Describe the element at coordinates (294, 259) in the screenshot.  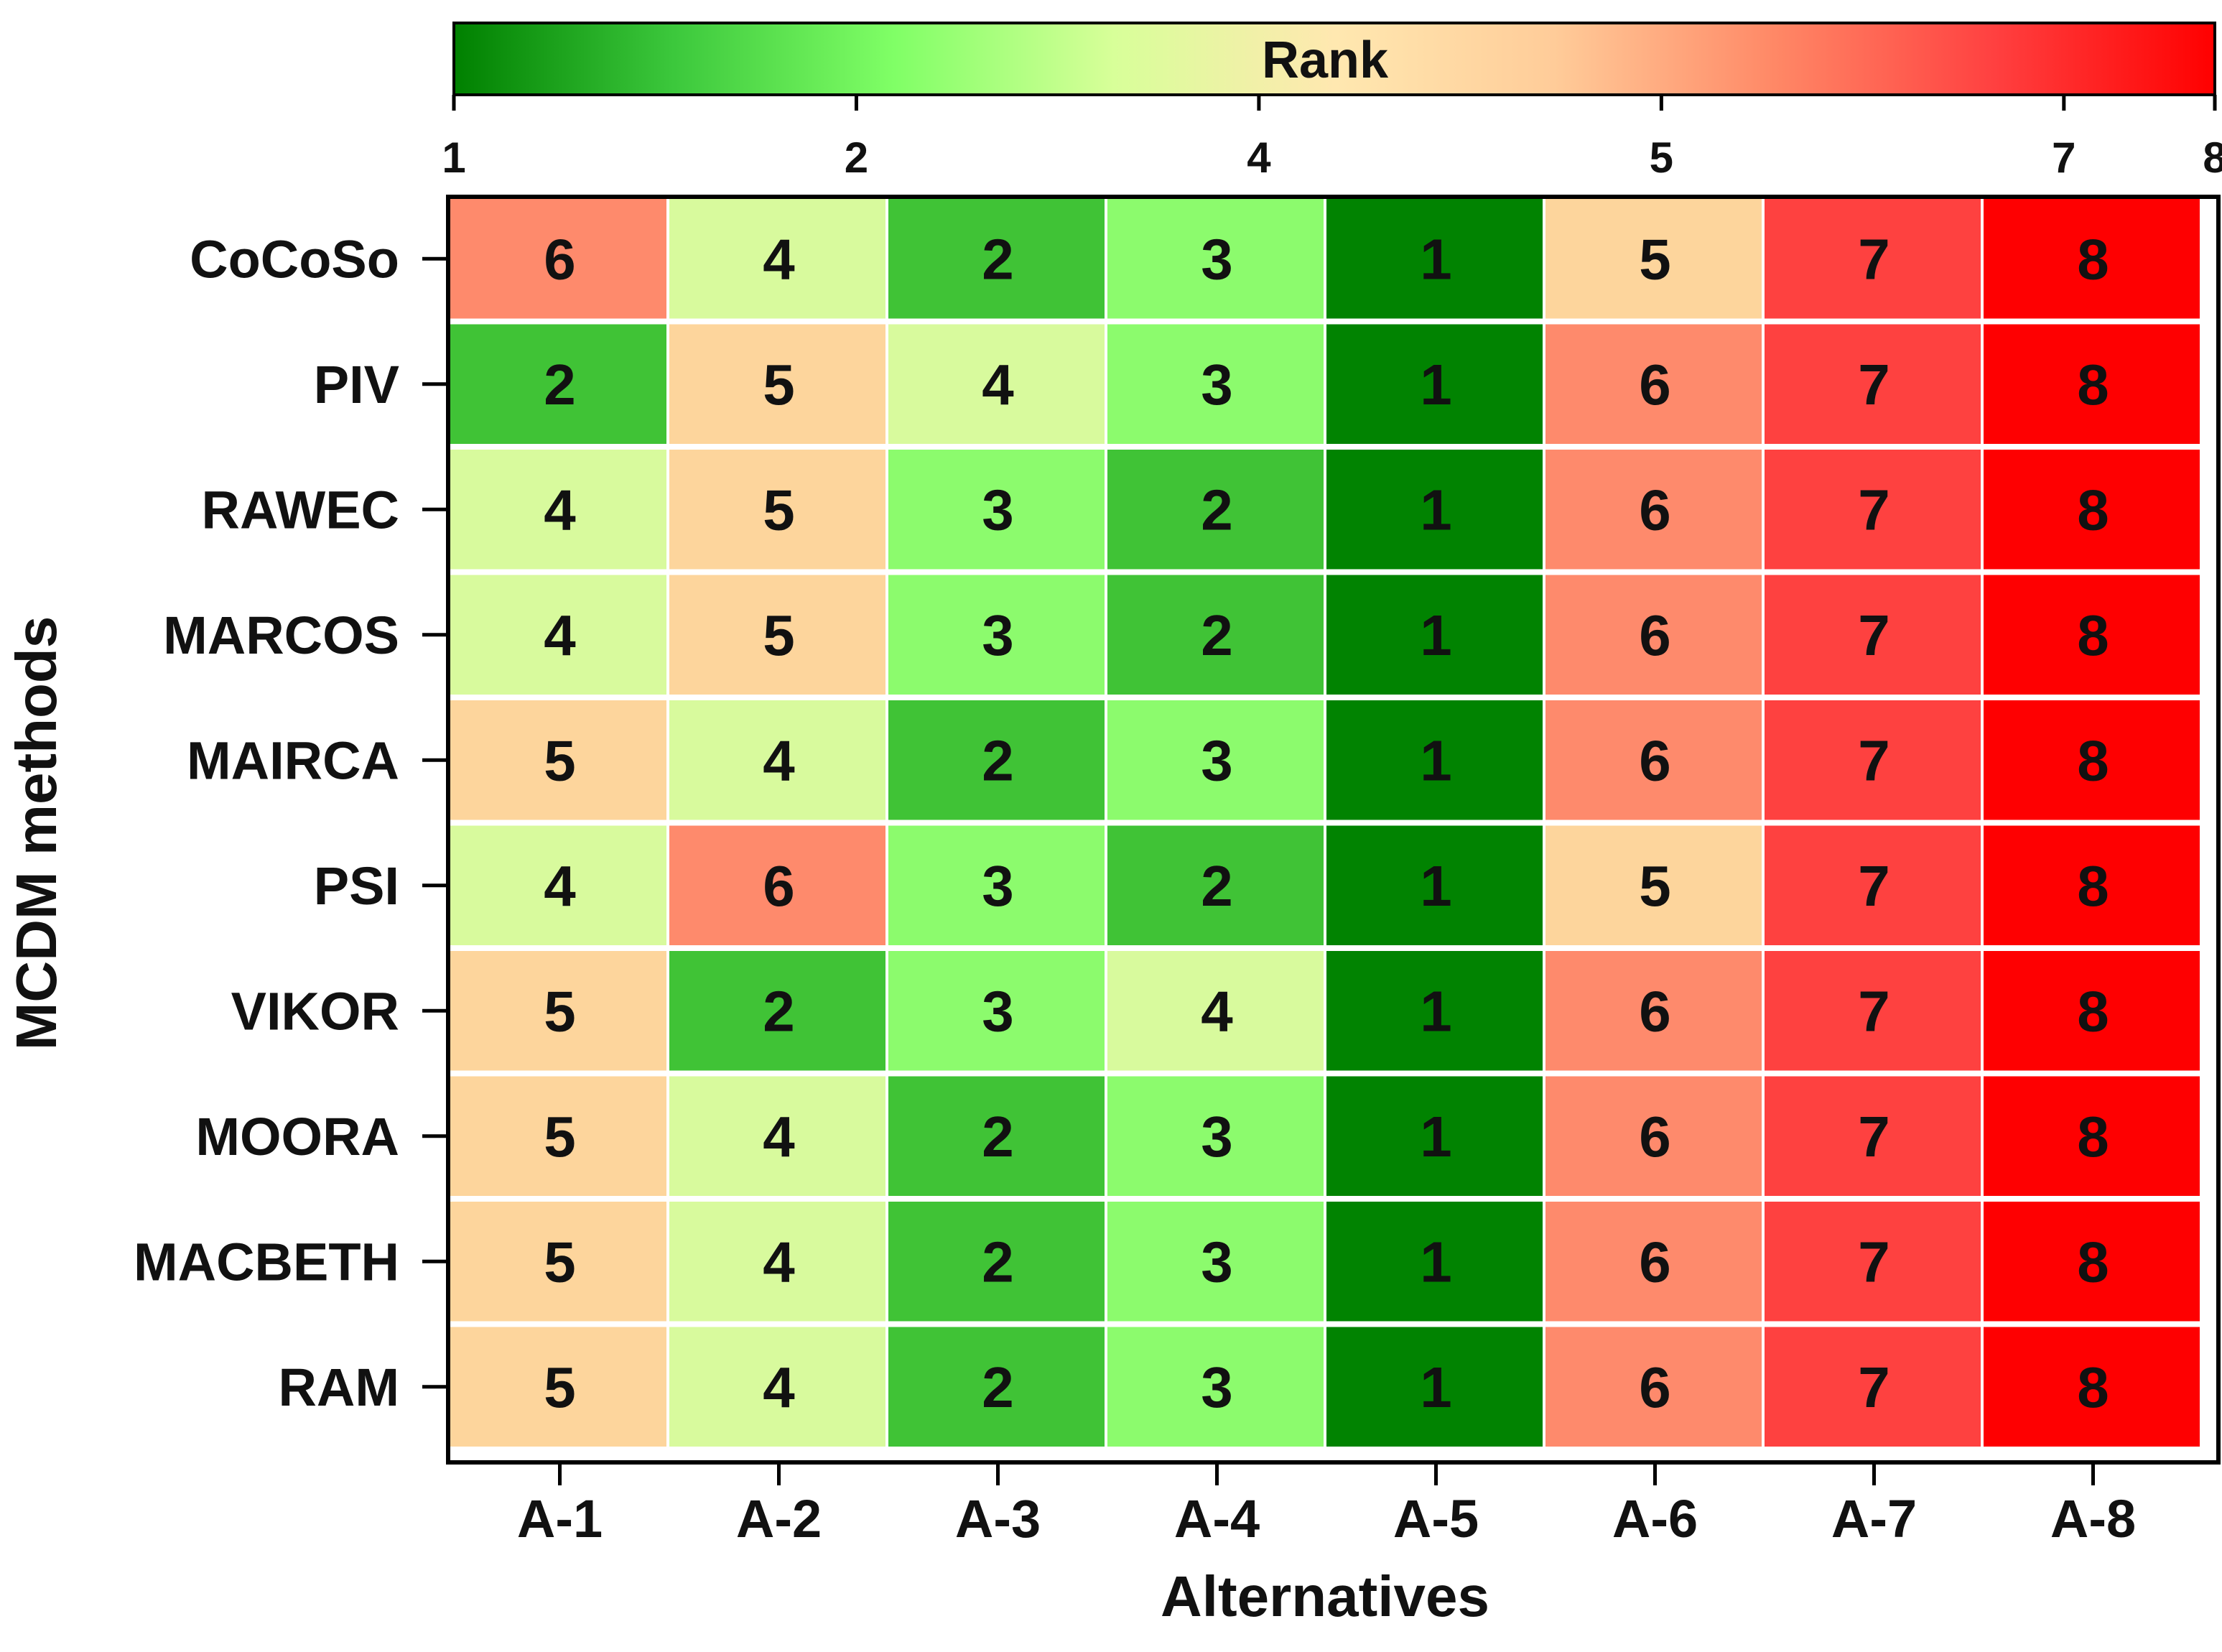
I see `row-label: CoCoSo` at that location.